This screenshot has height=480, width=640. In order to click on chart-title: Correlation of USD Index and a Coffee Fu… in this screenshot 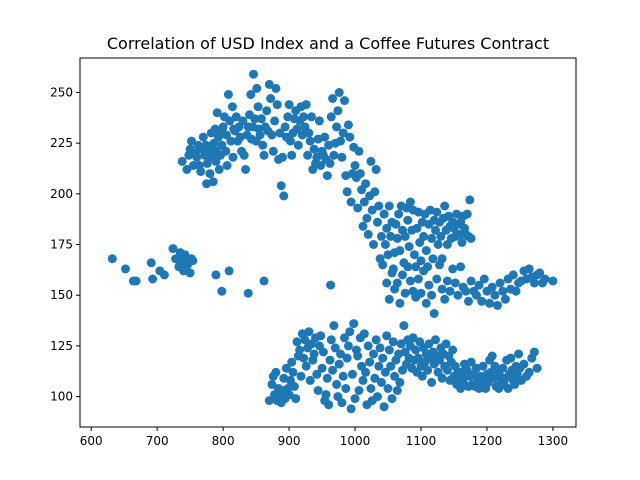, I will do `click(328, 43)`.